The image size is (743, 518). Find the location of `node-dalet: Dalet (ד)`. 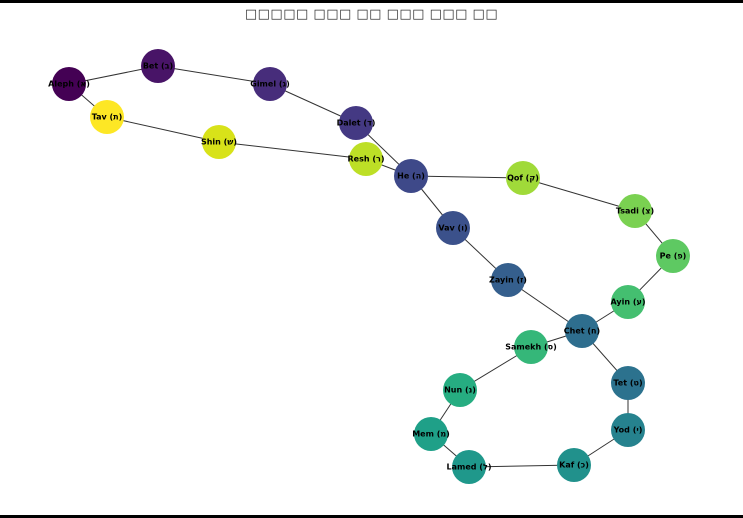

node-dalet: Dalet (ד) is located at coordinates (356, 123).